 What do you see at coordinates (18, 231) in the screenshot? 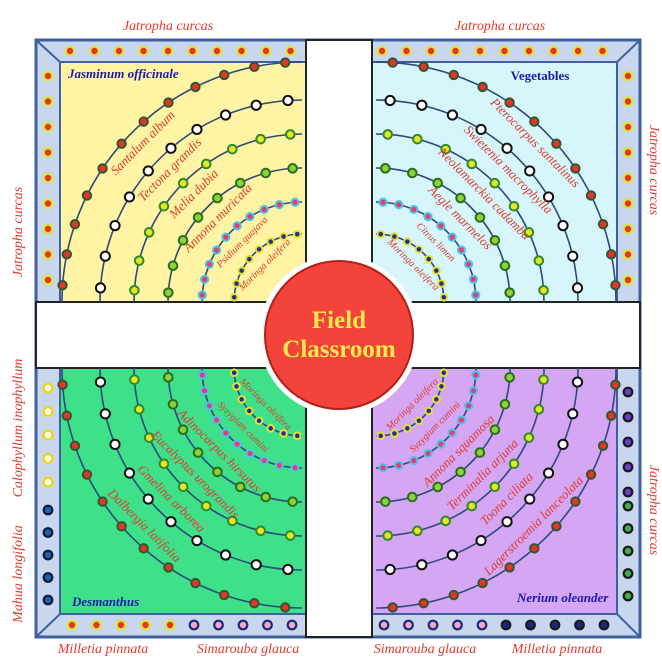
I see `border-label-left-top: Jatropha curcas` at bounding box center [18, 231].